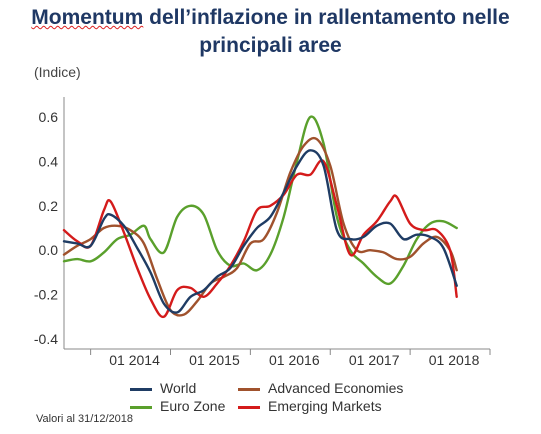 The height and width of the screenshot is (434, 541). I want to click on y-tick-label: 0.6, so click(49, 117).